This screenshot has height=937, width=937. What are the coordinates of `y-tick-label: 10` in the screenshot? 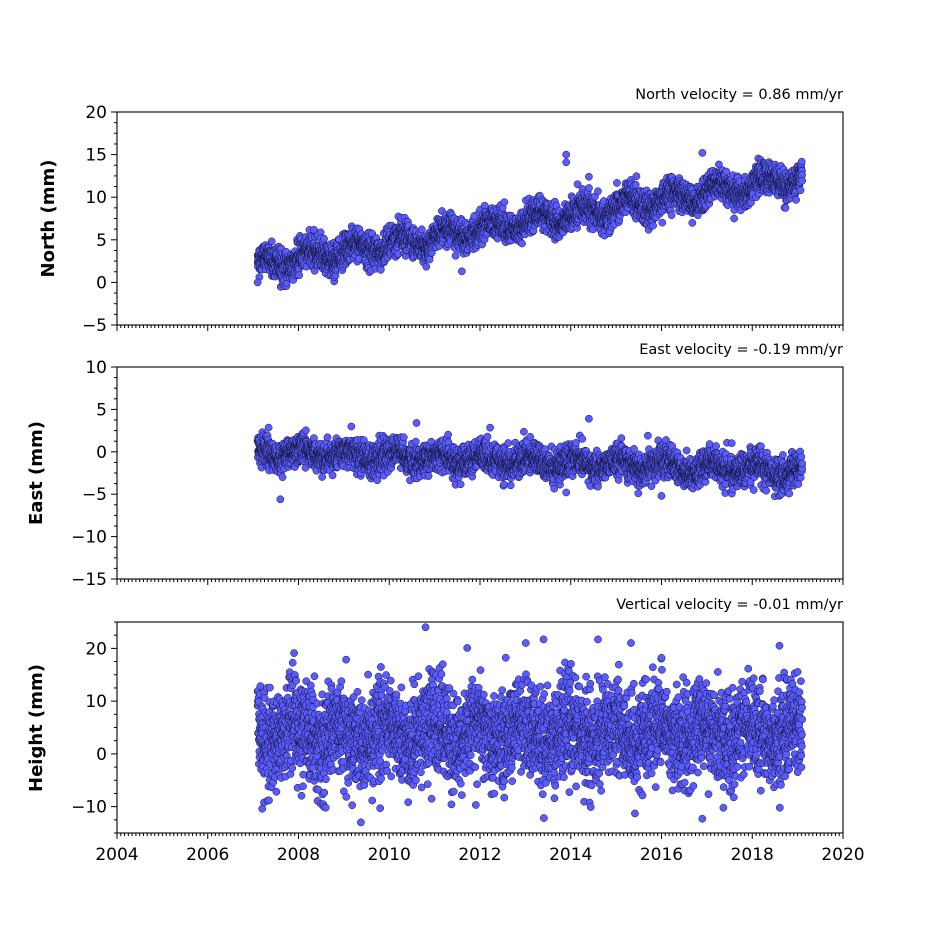 It's located at (96, 198).